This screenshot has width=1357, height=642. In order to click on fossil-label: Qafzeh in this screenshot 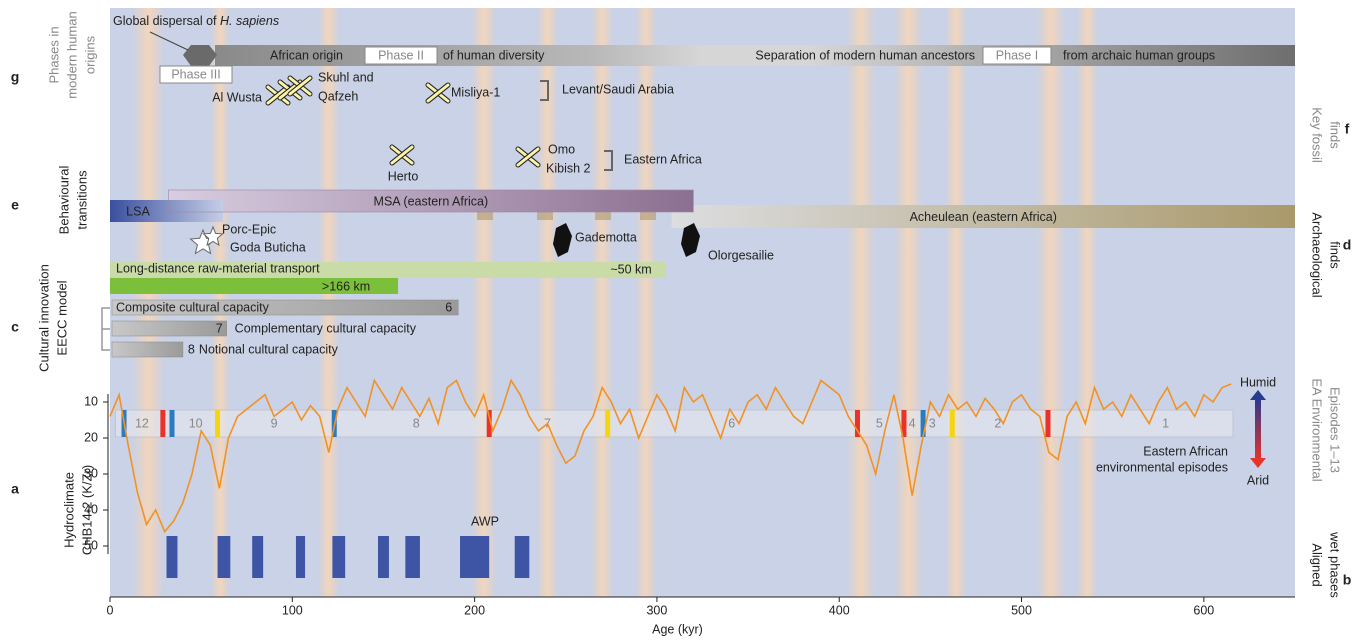, I will do `click(338, 96)`.